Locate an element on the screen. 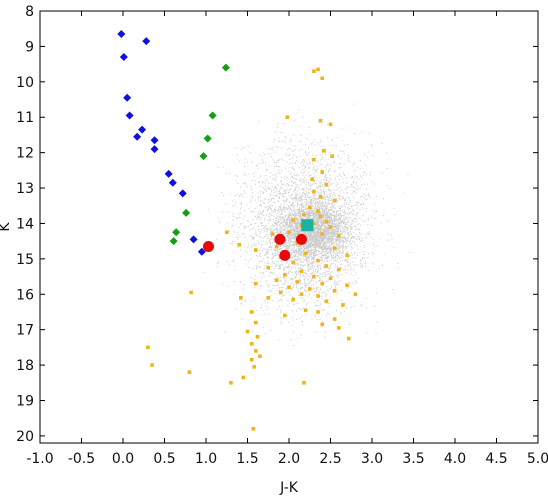  y-tick-label: 11 is located at coordinates (25, 118).